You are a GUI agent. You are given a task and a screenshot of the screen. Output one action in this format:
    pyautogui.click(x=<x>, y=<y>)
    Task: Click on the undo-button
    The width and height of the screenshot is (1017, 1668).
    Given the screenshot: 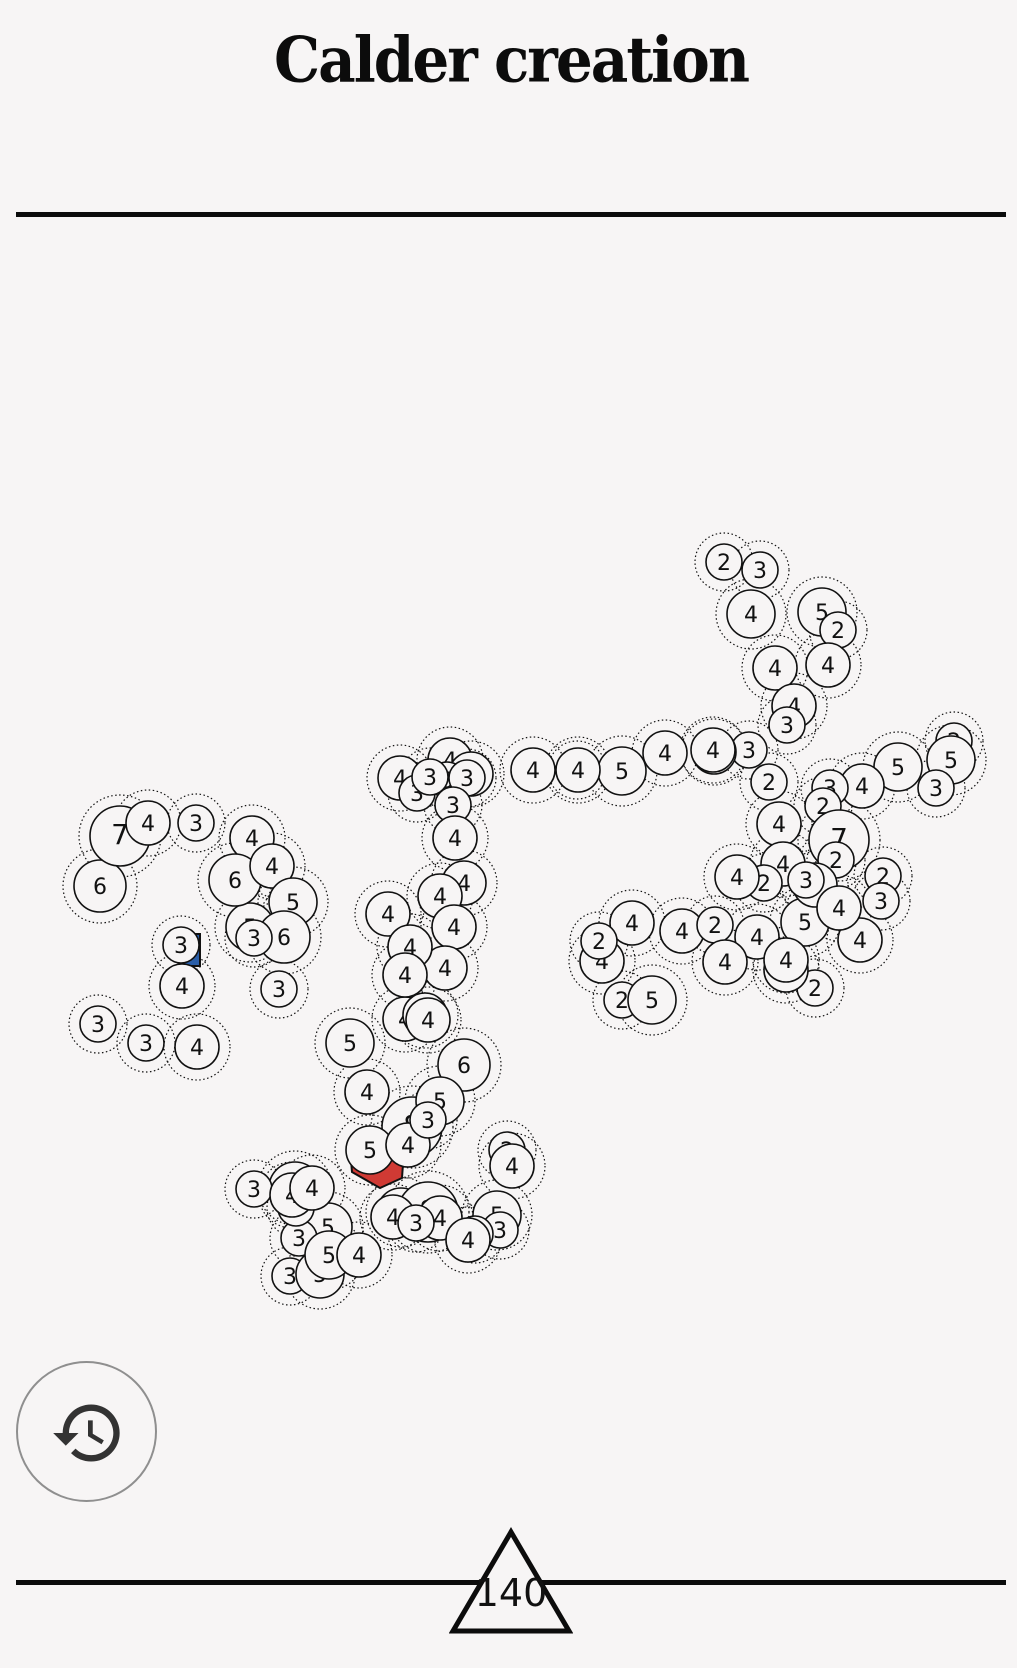 What is the action you would take?
    pyautogui.click(x=86, y=1431)
    